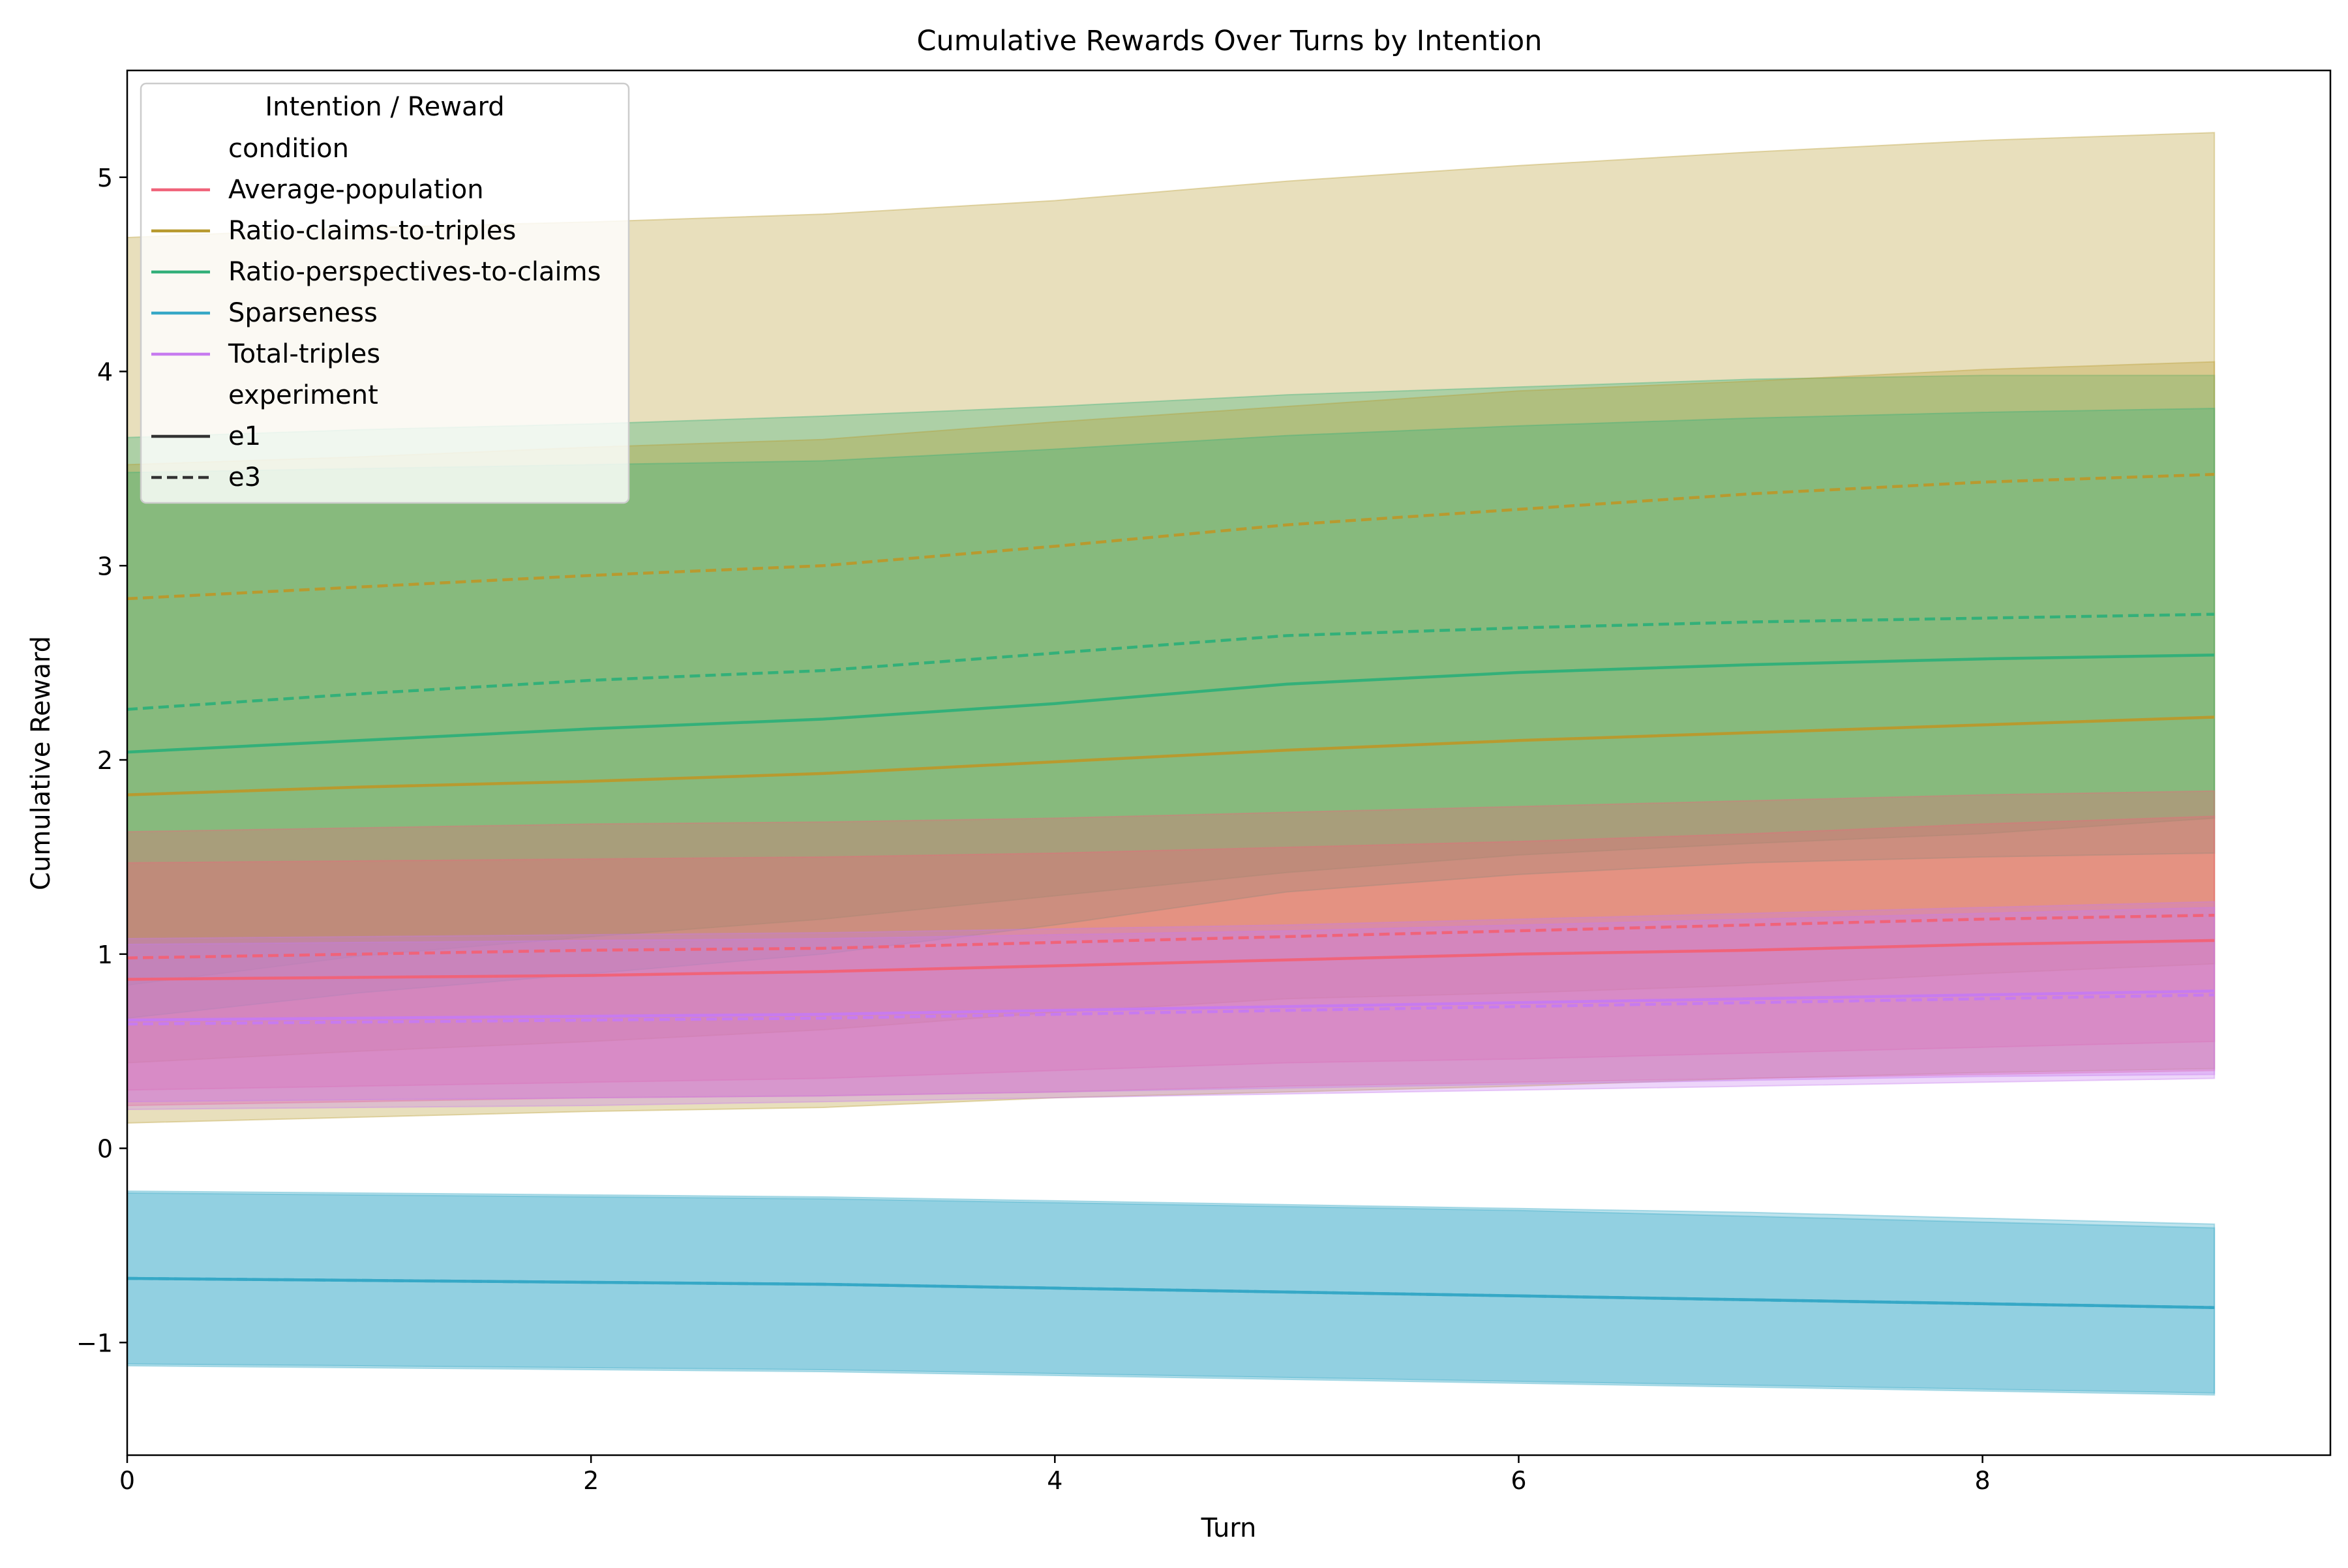 The image size is (2348, 1568). Describe the element at coordinates (105, 372) in the screenshot. I see `y-tick-label: 4` at that location.